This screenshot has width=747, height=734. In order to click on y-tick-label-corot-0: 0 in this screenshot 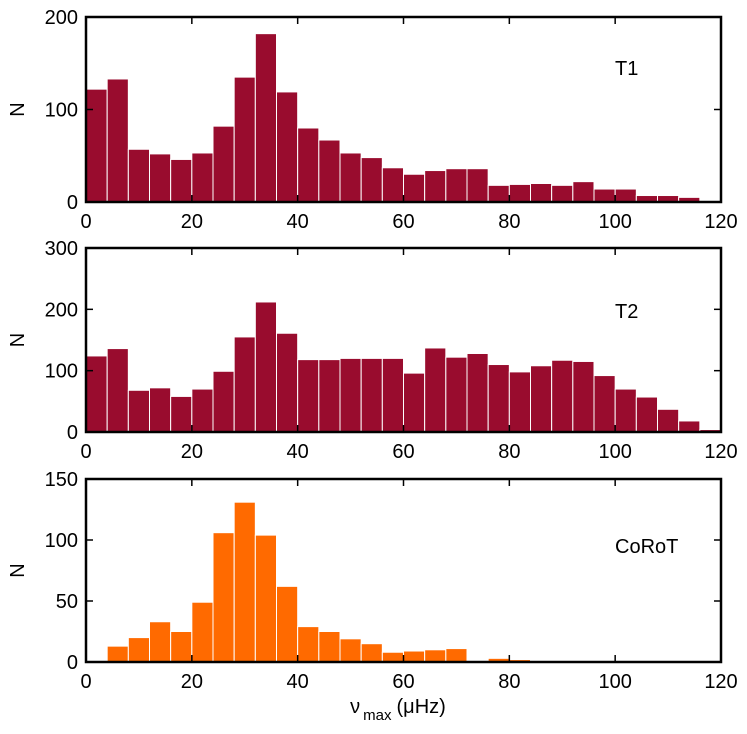, I will do `click(72, 663)`.